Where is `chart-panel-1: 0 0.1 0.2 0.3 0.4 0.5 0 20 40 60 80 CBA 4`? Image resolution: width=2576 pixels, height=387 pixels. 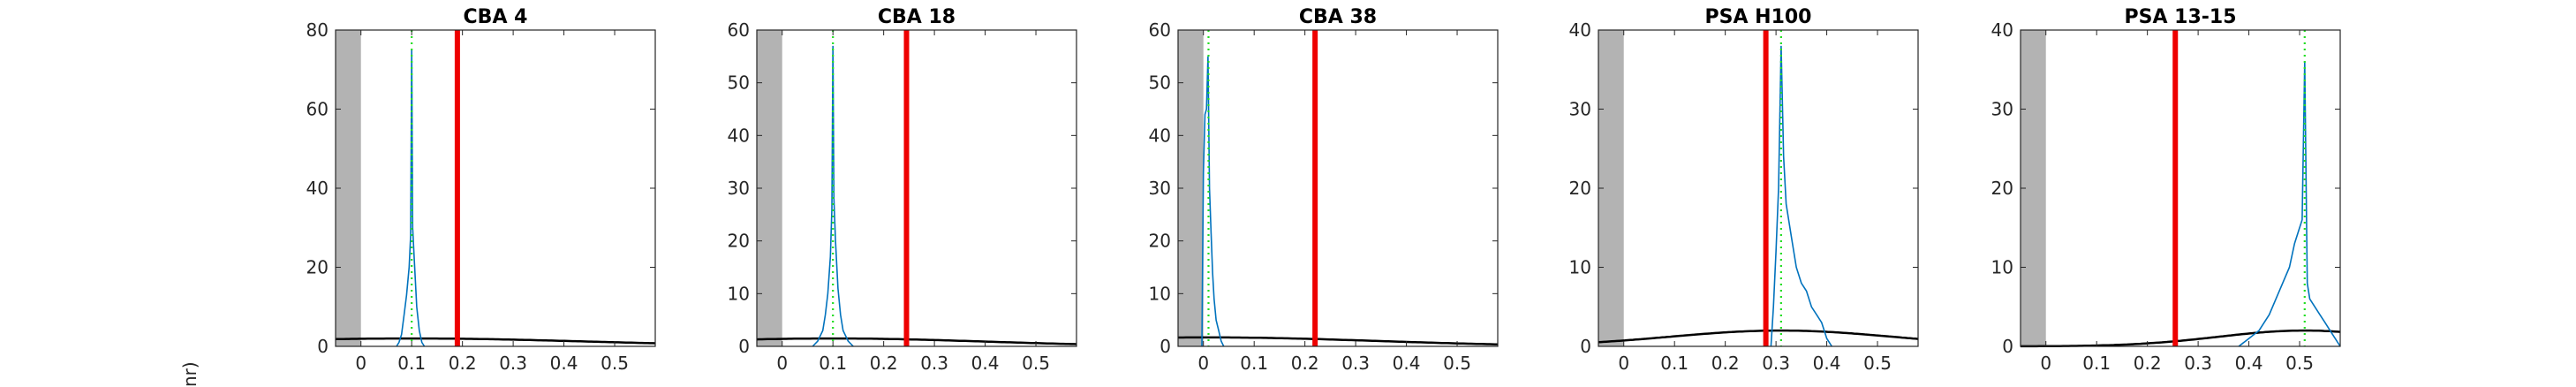 chart-panel-1: 0 0.1 0.2 0.3 0.4 0.5 0 20 40 60 80 CBA 4 is located at coordinates (481, 190).